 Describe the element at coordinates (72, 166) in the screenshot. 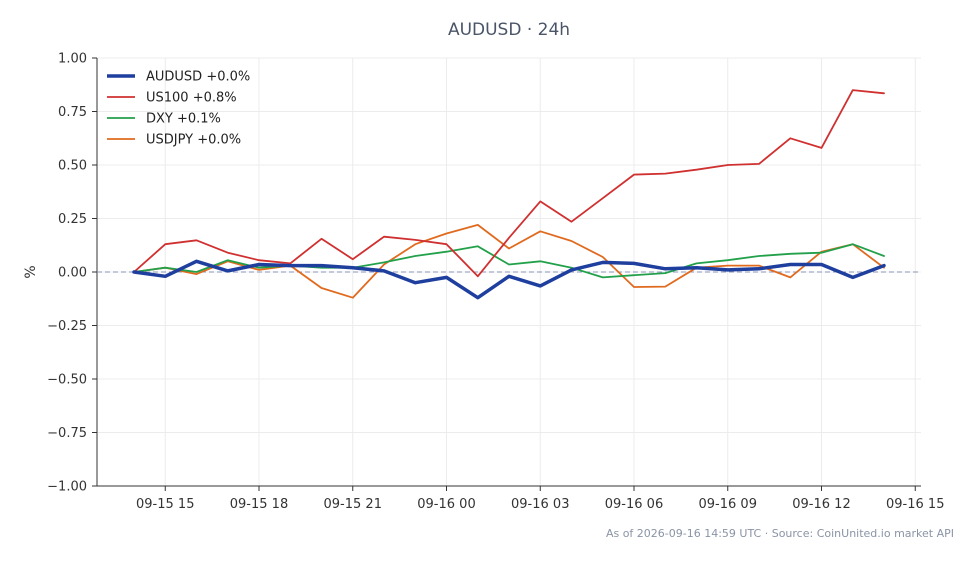

I see `y-tick-label: 0.50` at that location.